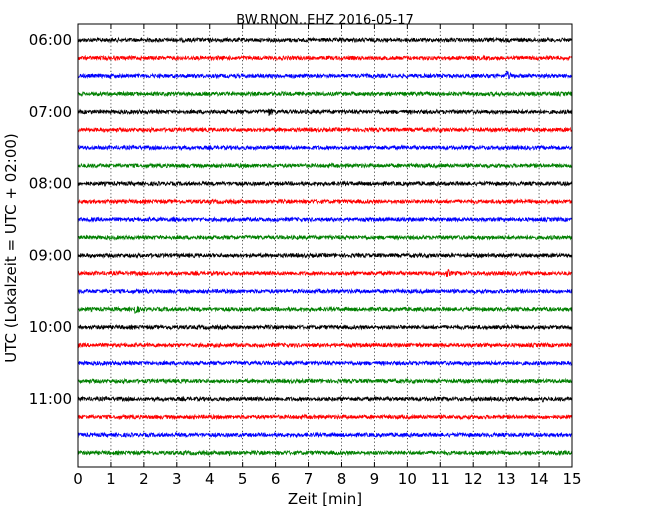 The image size is (650, 520). What do you see at coordinates (210, 479) in the screenshot?
I see `x-tick-label: 4` at bounding box center [210, 479].